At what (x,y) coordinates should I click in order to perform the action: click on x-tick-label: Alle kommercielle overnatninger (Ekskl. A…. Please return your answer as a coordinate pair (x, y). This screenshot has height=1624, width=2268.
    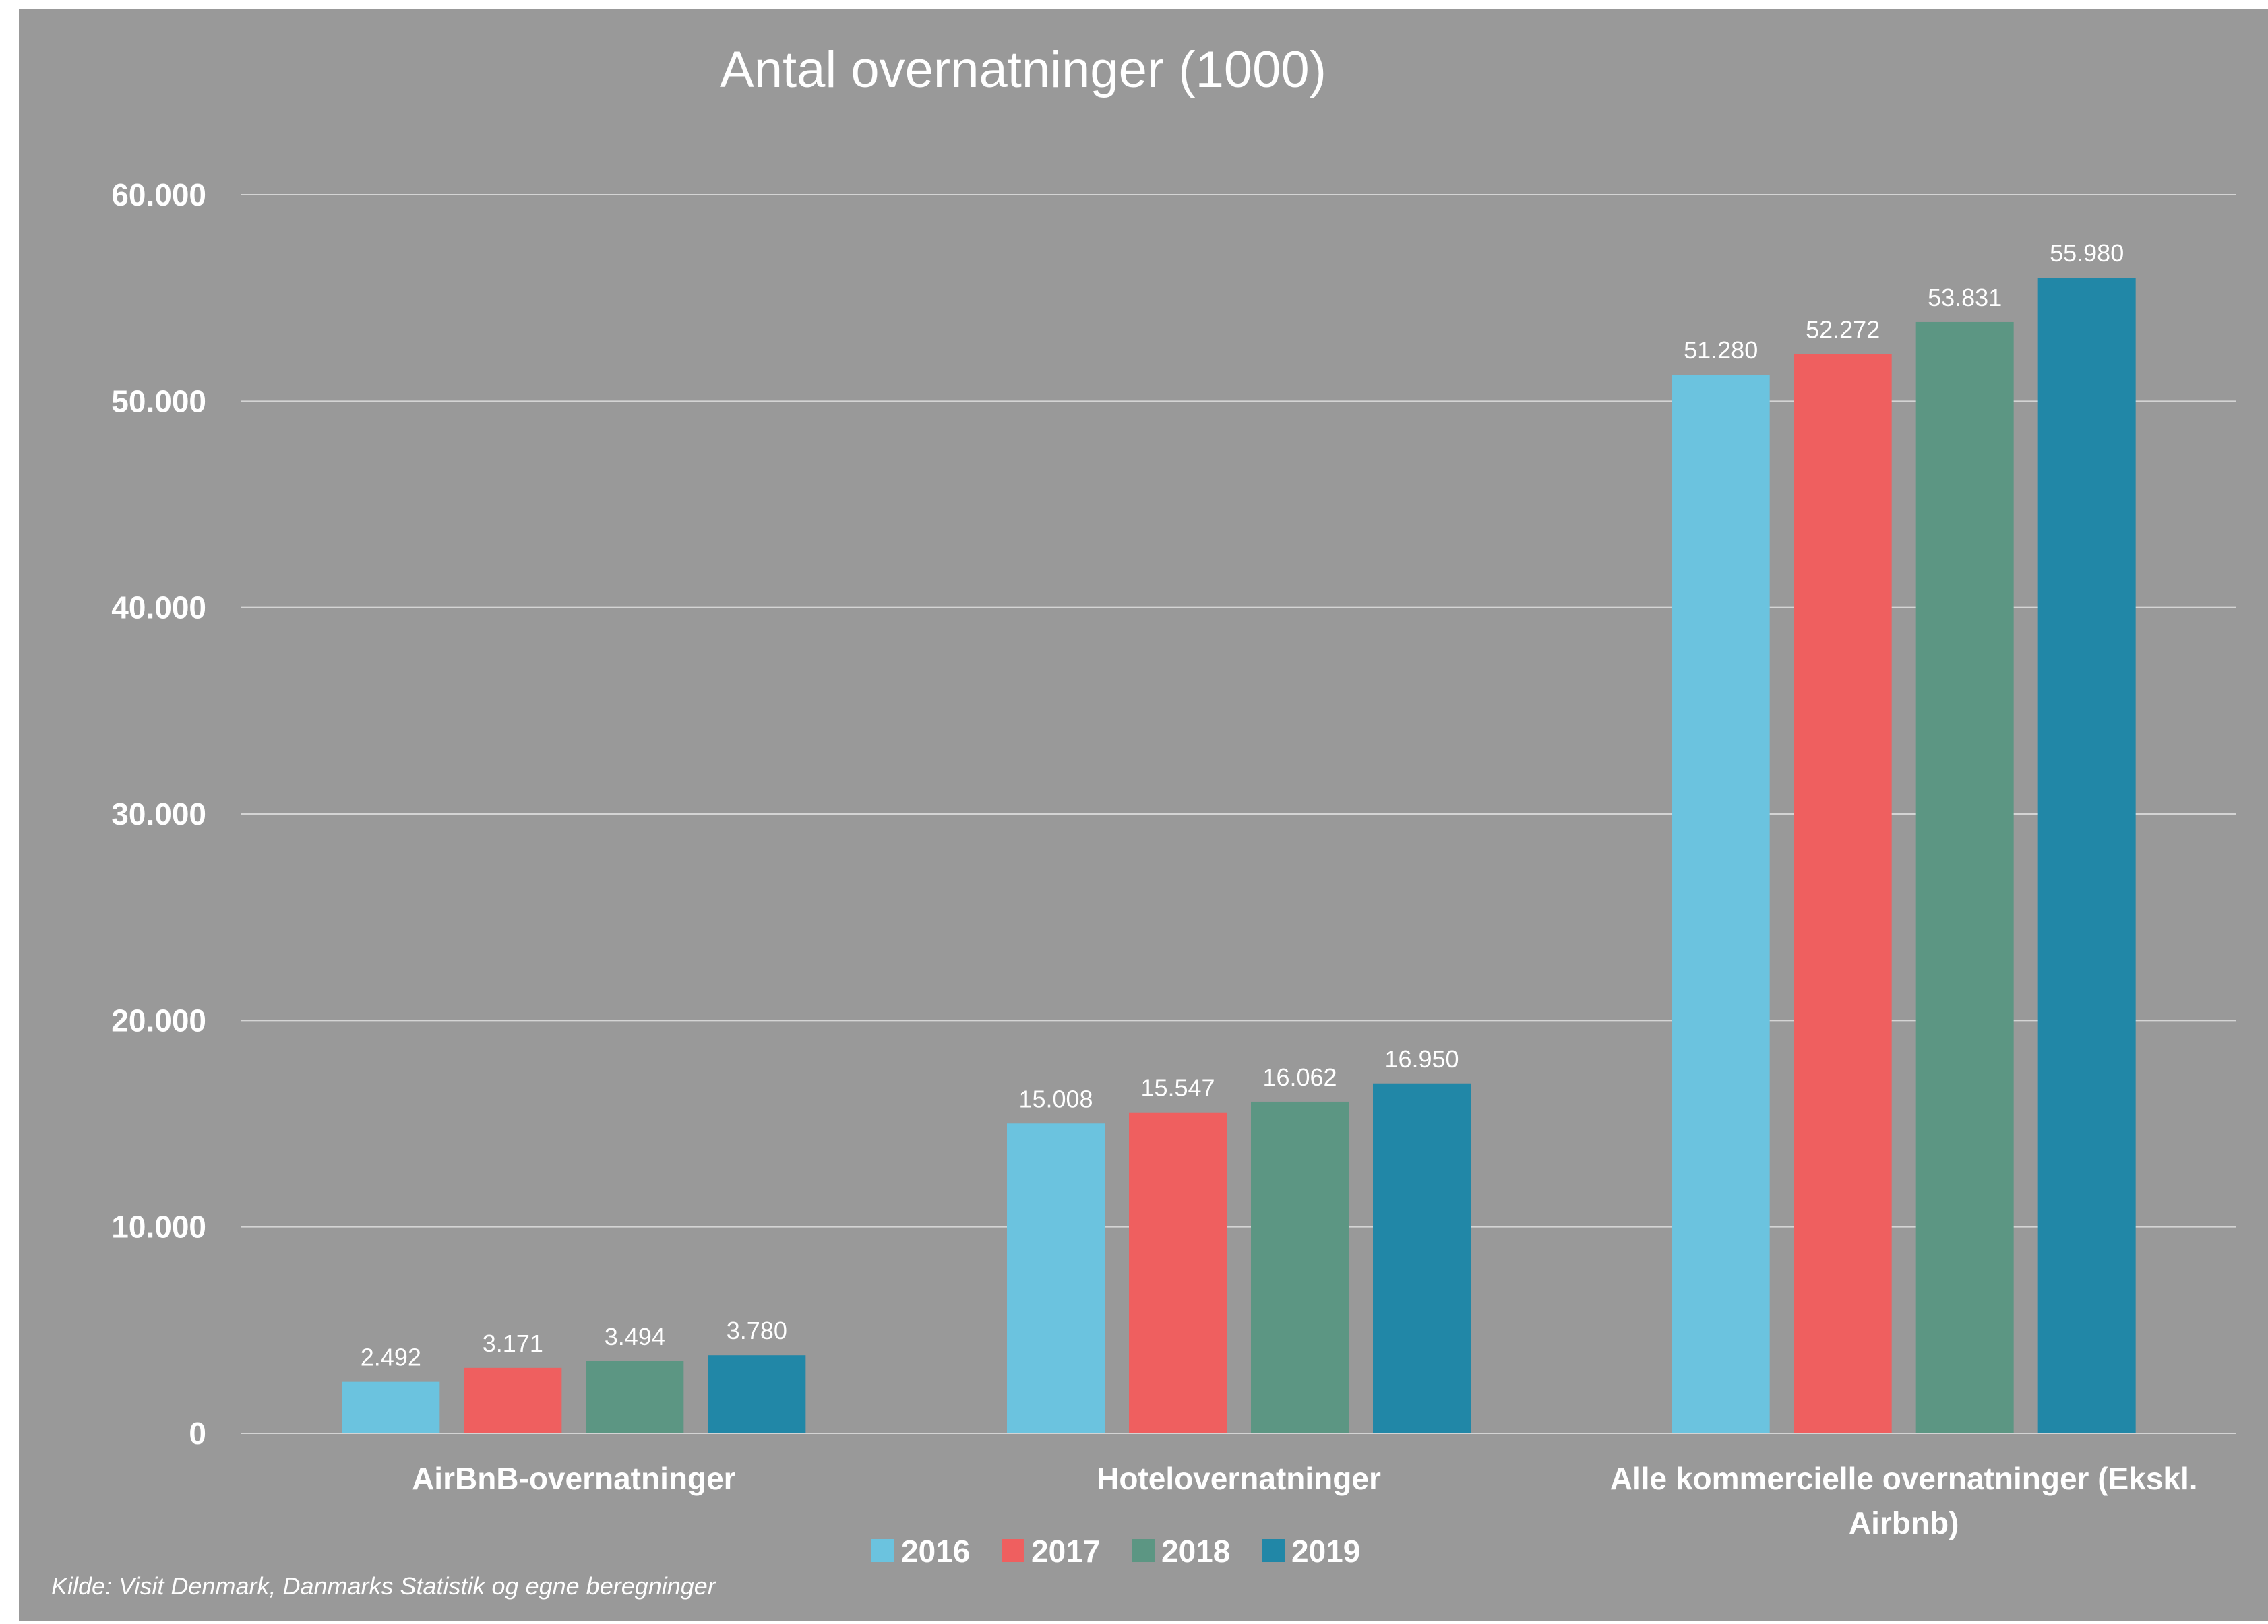
    Looking at the image, I should click on (1904, 1501).